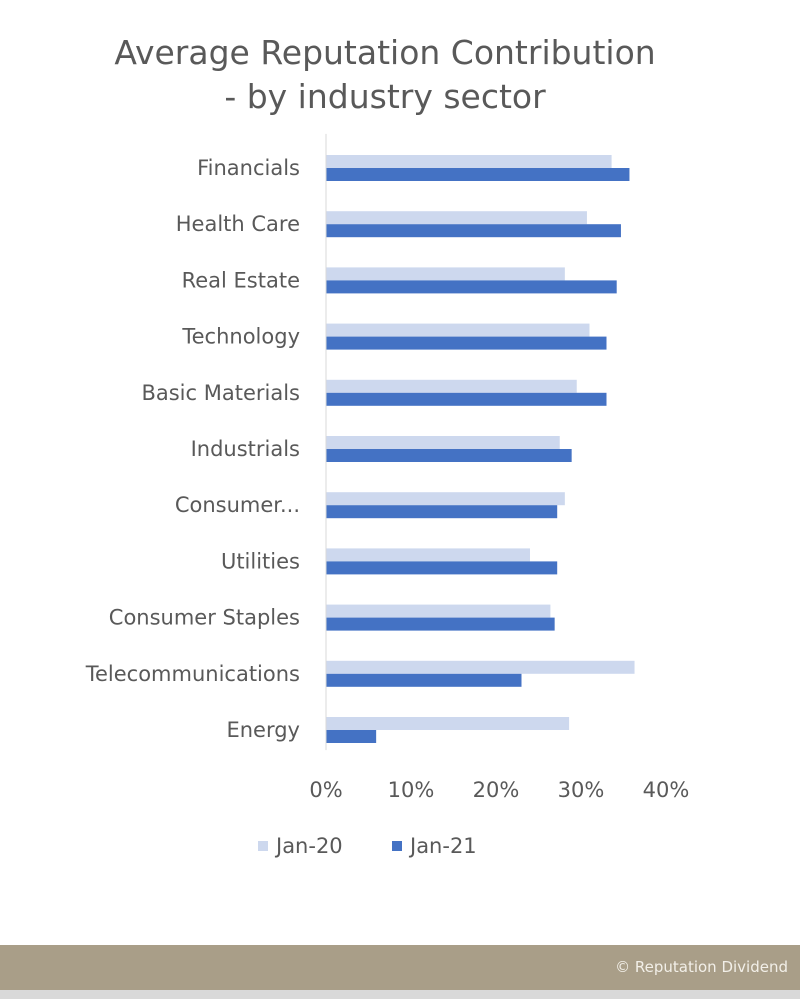 This screenshot has height=999, width=800. What do you see at coordinates (411, 790) in the screenshot?
I see `x-tick-label-1: 10%` at bounding box center [411, 790].